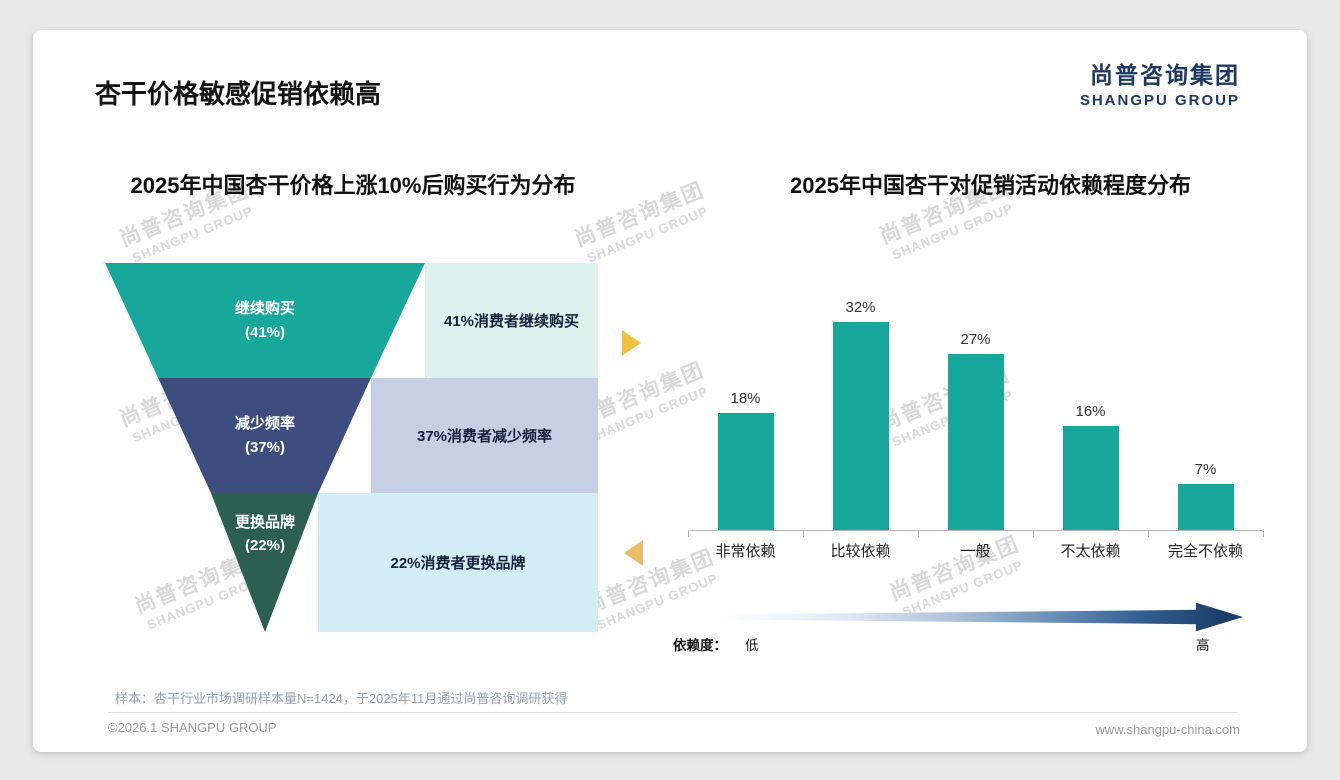 This screenshot has width=1340, height=780. I want to click on funnel-note-3: 22%消费者更换品牌, so click(458, 562).